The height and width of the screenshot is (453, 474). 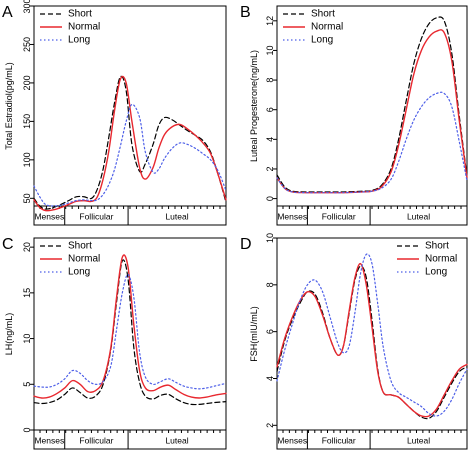 I want to click on panel-b-y-tick-label: 8, so click(x=270, y=80).